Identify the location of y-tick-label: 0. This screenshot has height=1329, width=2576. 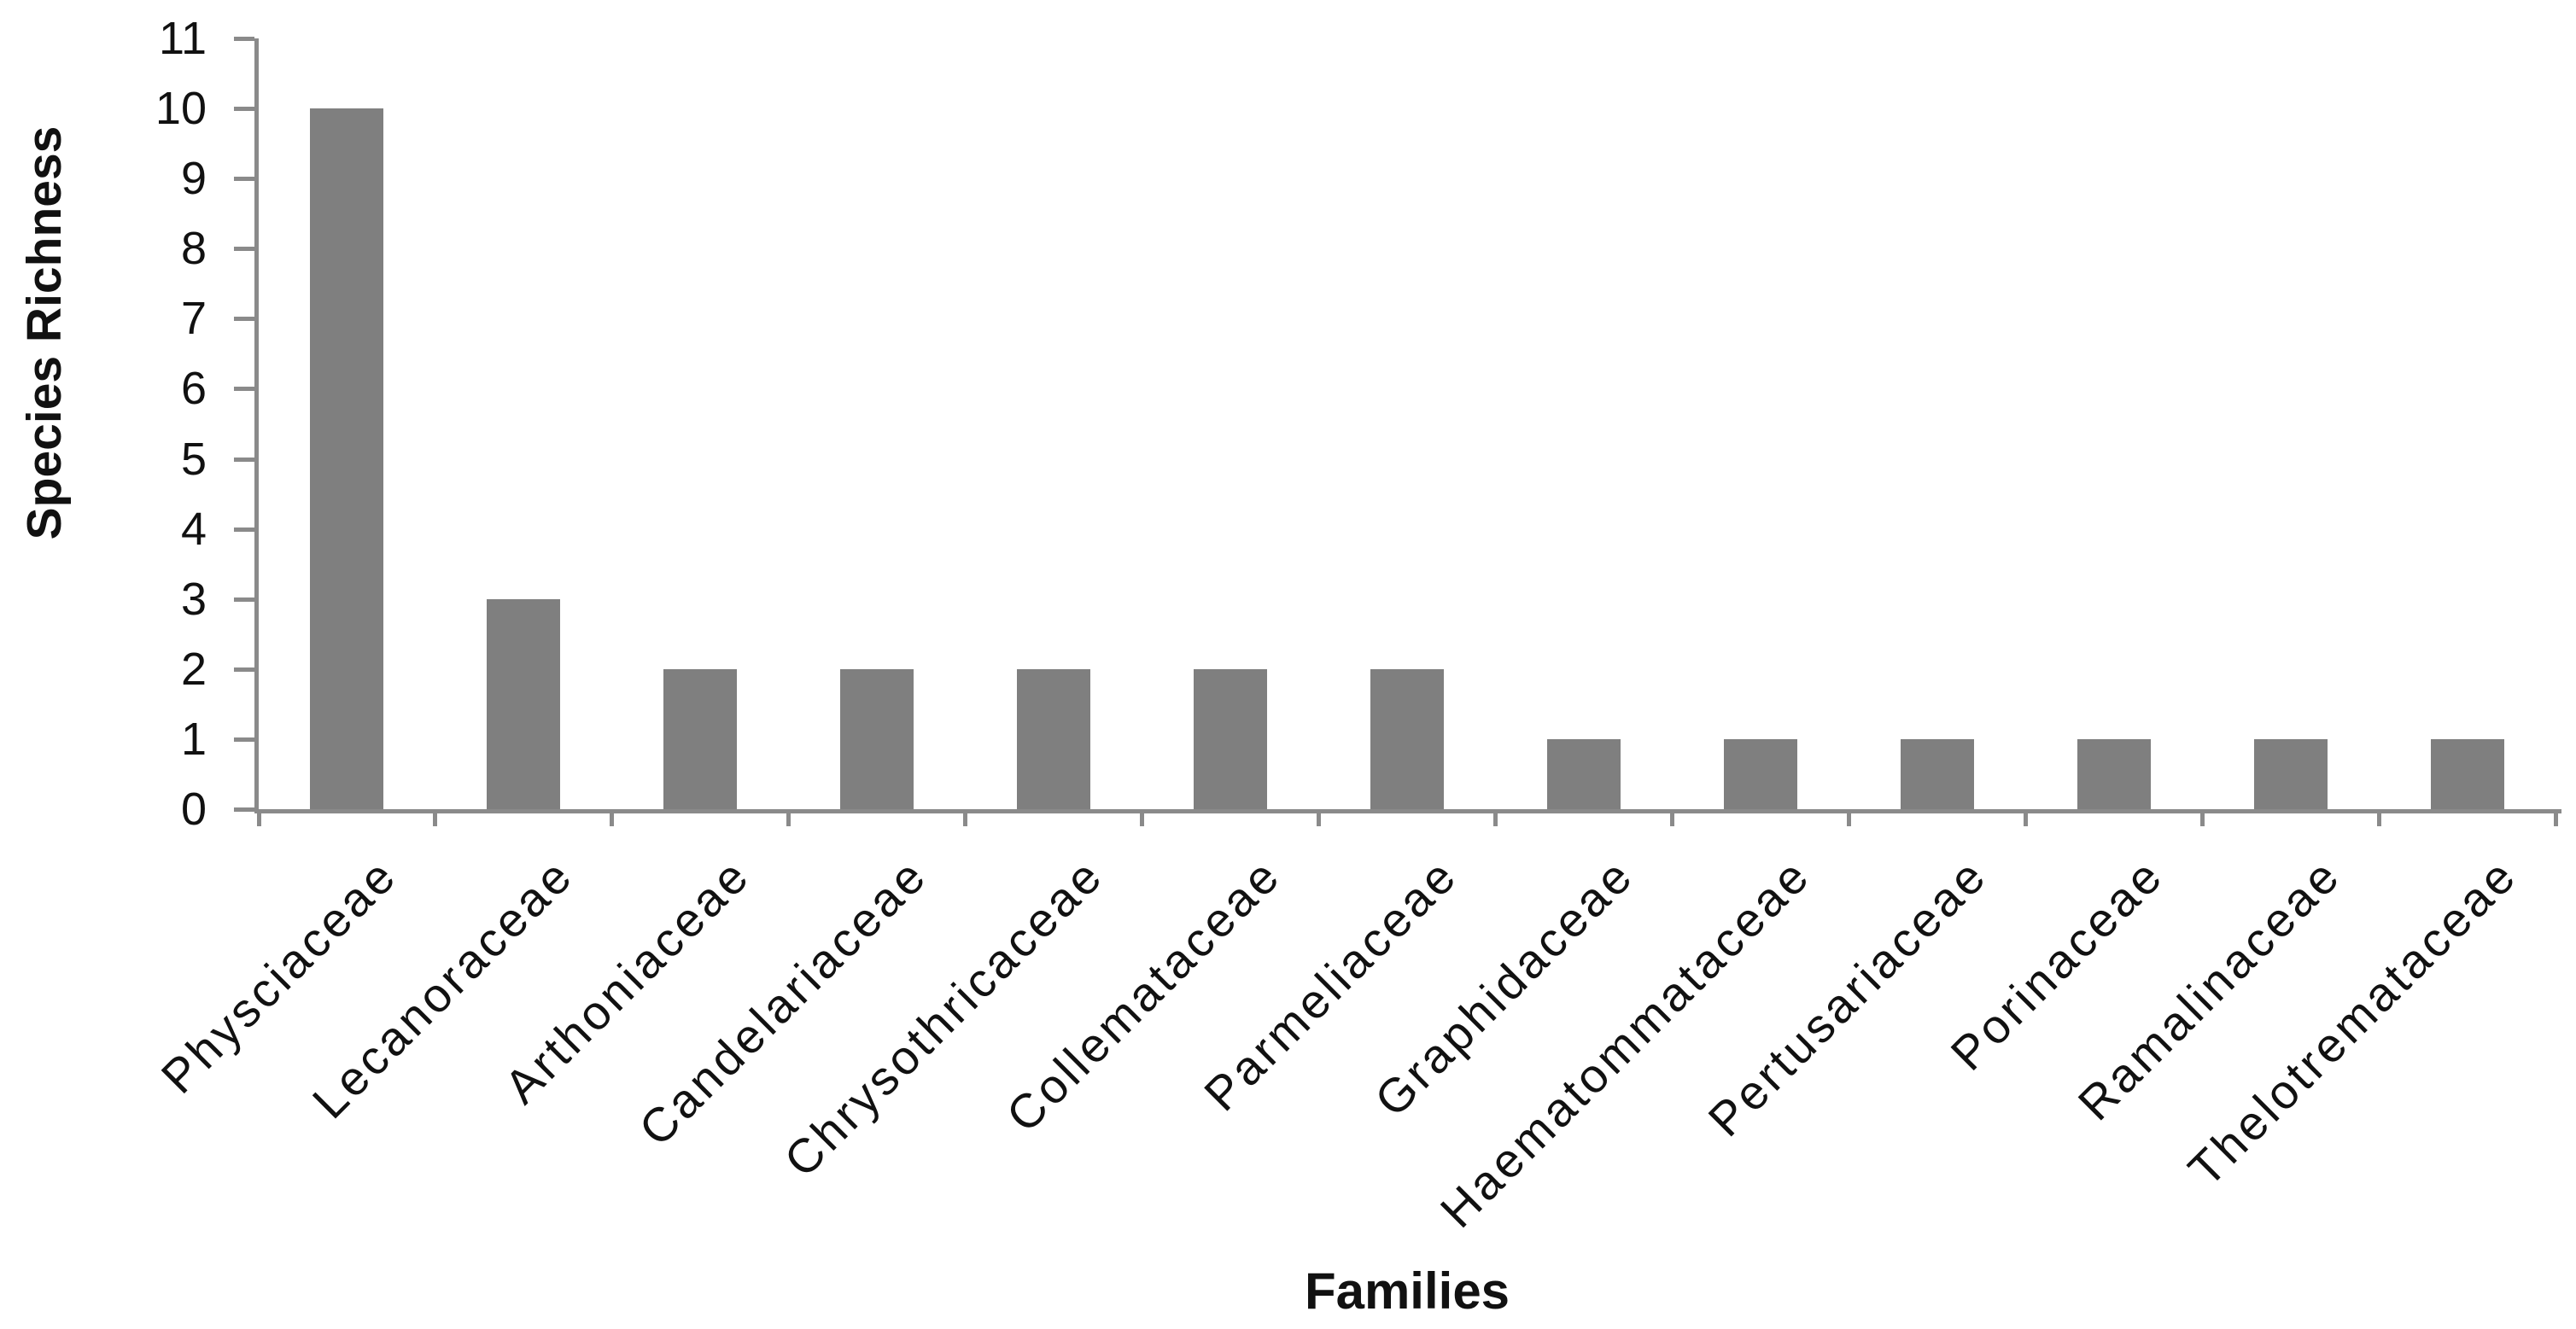
(193, 809).